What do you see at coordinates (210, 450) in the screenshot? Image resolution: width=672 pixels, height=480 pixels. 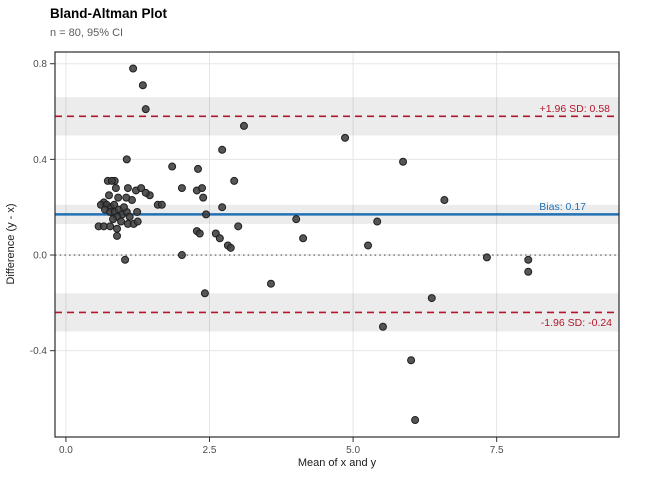 I see `x-tick-label: 2.5` at bounding box center [210, 450].